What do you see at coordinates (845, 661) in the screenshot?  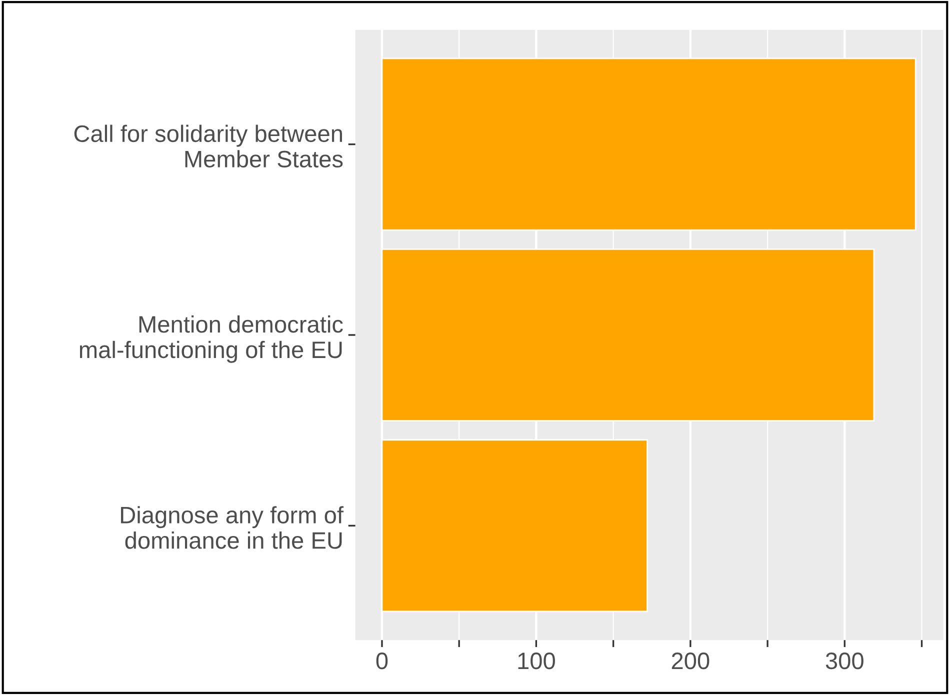 I see `x-tick-label: 300` at bounding box center [845, 661].